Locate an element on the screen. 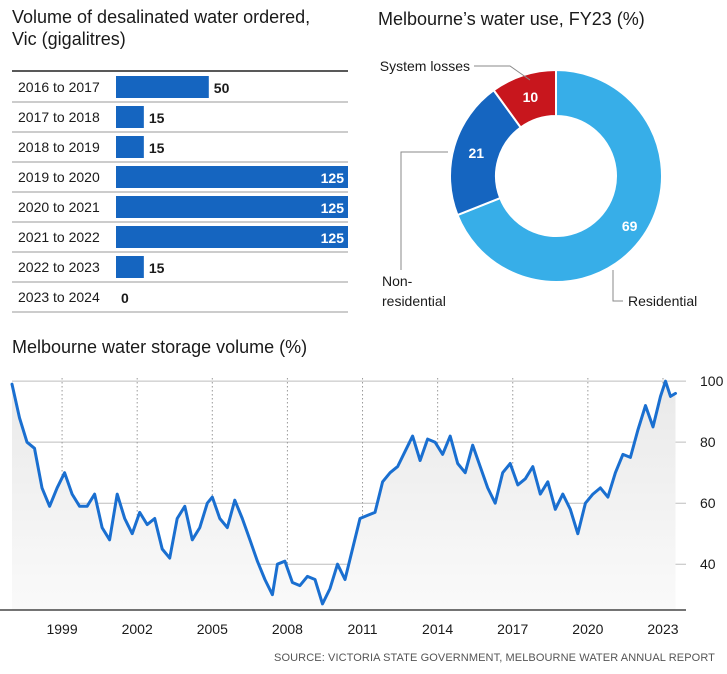 The width and height of the screenshot is (727, 674). donut-value-label: 21 is located at coordinates (477, 153).